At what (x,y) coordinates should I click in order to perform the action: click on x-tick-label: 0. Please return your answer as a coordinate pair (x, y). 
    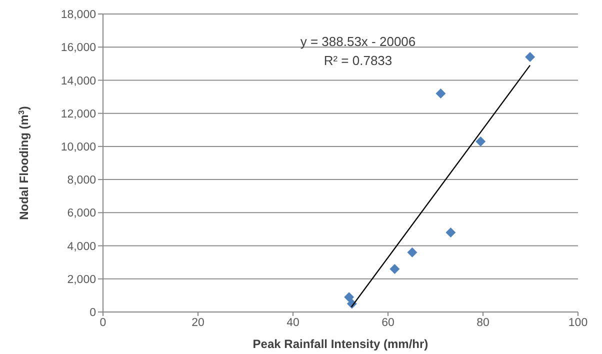
    Looking at the image, I should click on (103, 323).